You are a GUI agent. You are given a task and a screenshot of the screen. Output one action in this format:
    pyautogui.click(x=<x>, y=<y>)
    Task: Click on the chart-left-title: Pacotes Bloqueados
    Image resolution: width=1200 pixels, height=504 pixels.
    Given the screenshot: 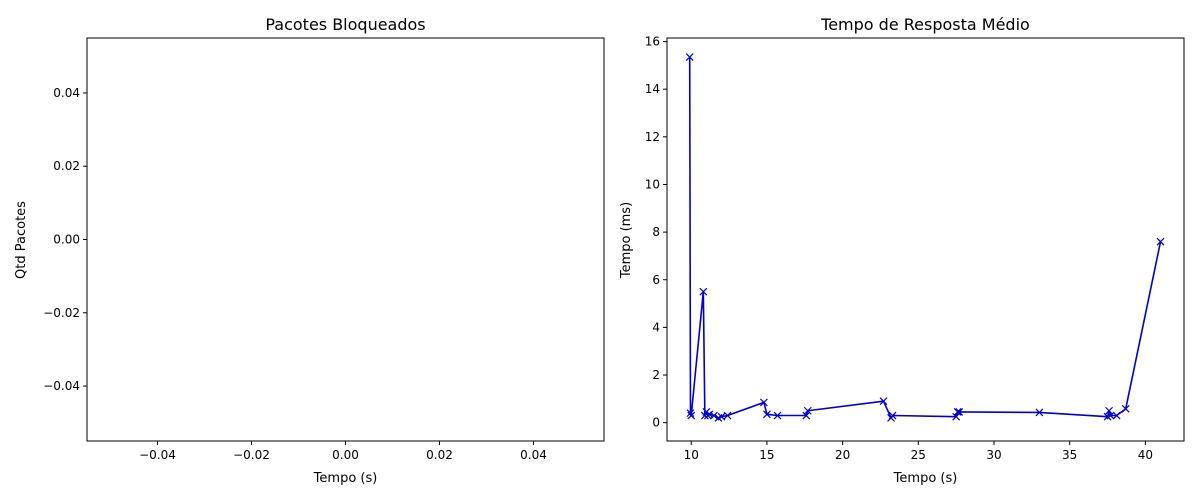 What is the action you would take?
    pyautogui.click(x=345, y=24)
    